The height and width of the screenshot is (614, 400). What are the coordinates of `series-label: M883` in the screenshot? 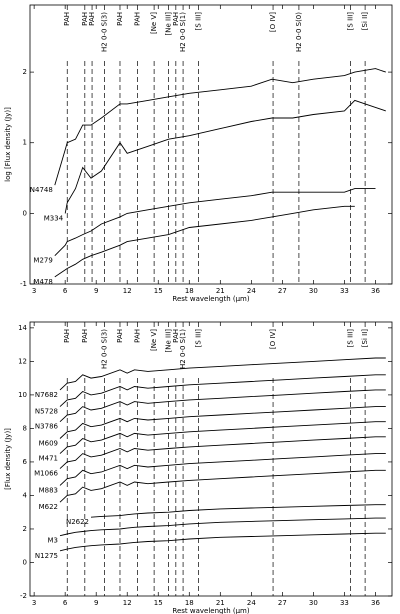 It's located at (48, 490).